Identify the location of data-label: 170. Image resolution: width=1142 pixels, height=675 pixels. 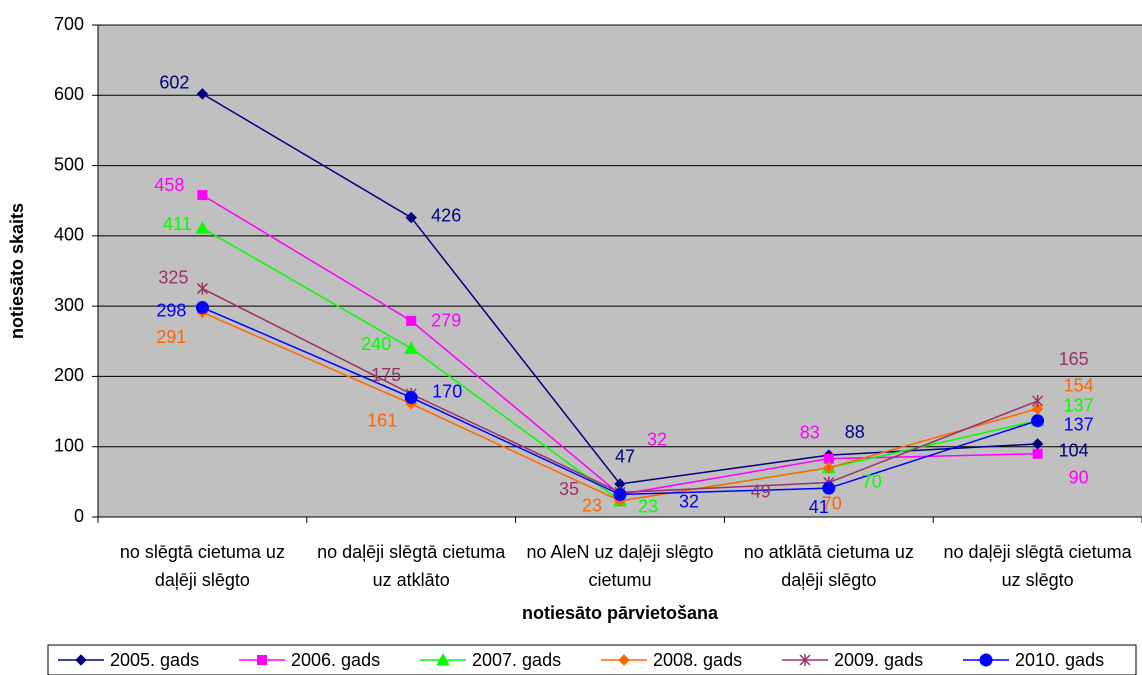
(447, 391).